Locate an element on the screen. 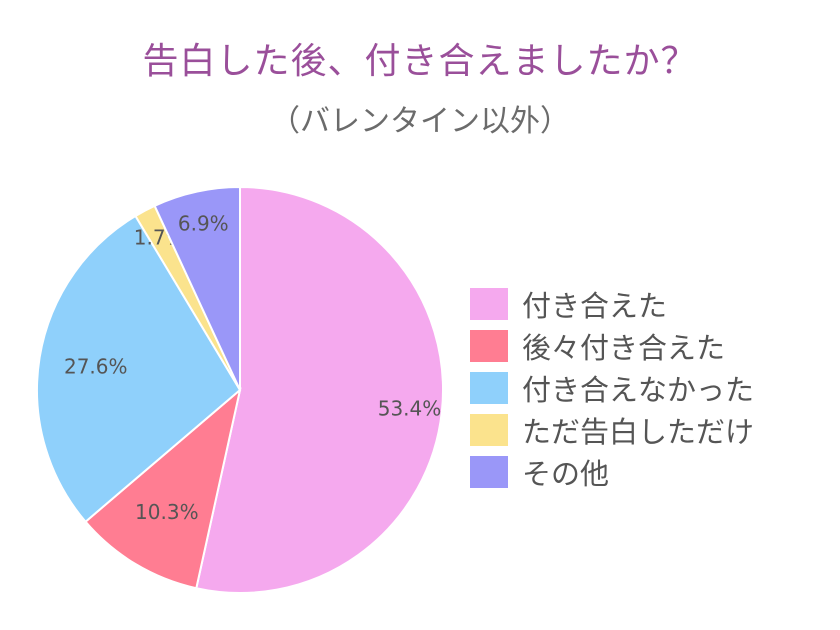  slice-value-label: 6.9% is located at coordinates (203, 223).